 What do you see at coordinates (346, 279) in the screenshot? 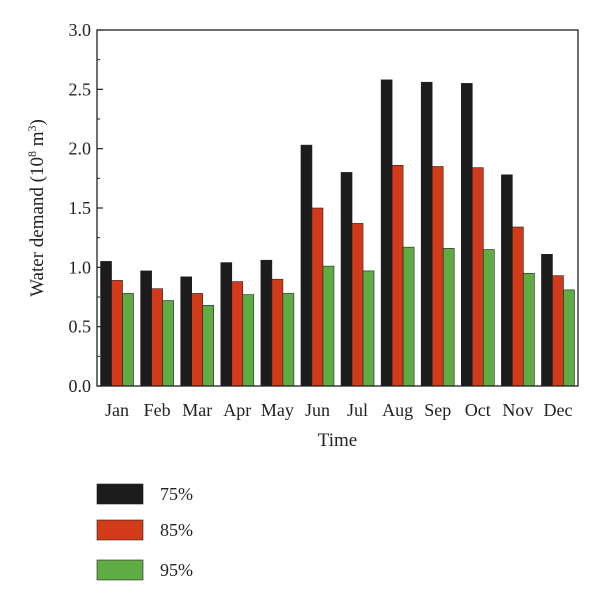
I see `bar-75pct-jul` at bounding box center [346, 279].